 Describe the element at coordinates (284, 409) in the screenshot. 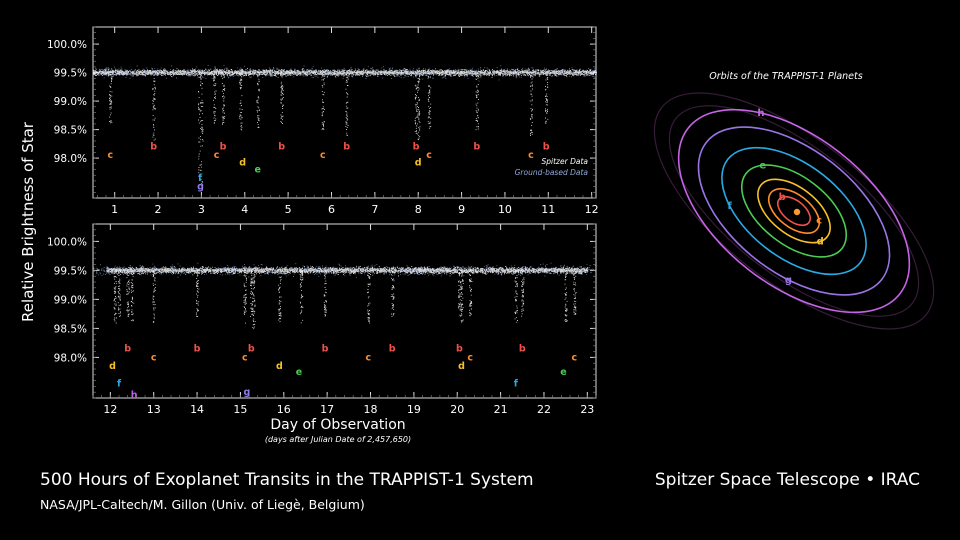

I see `x-tick-label: 16` at that location.